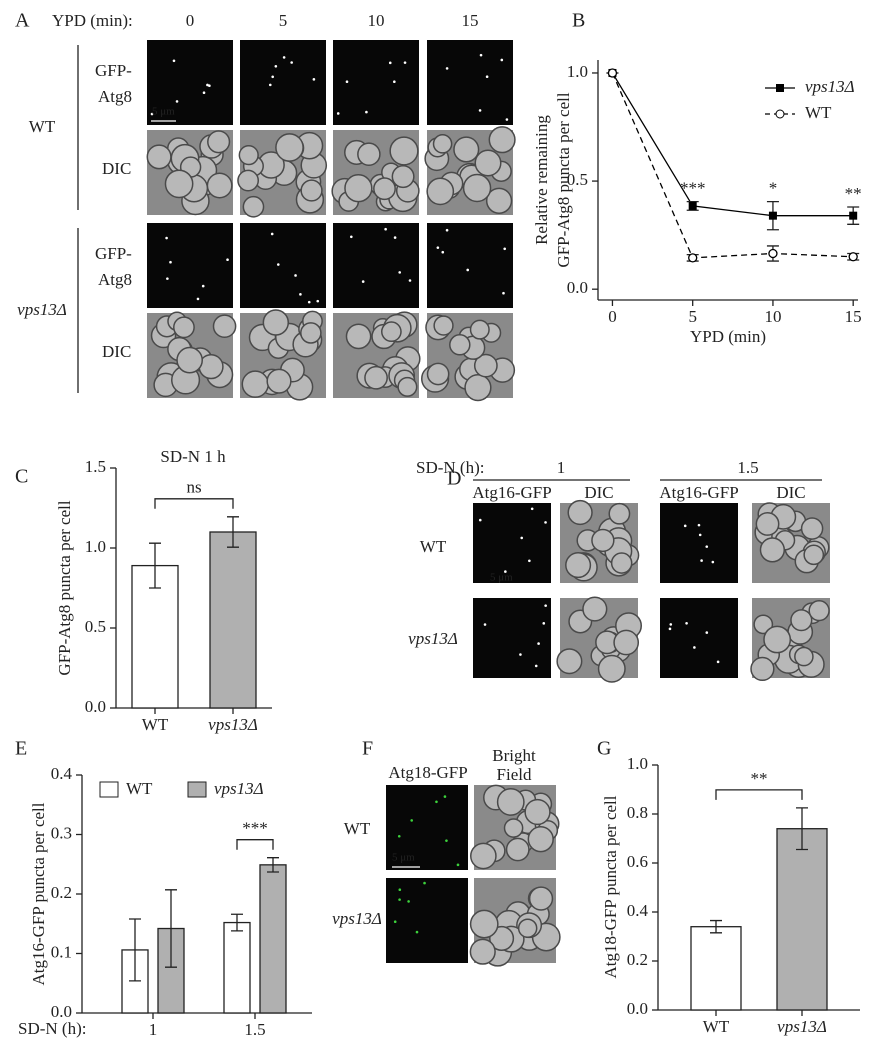  I want to click on y-axis-label: Atg16-GFP puncta per cell, so click(38, 893).